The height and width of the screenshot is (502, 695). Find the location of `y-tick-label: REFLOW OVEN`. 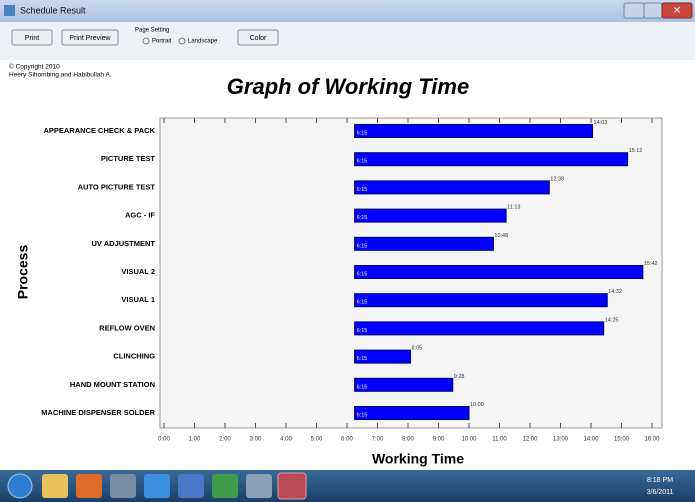

y-tick-label: REFLOW OVEN is located at coordinates (127, 327).